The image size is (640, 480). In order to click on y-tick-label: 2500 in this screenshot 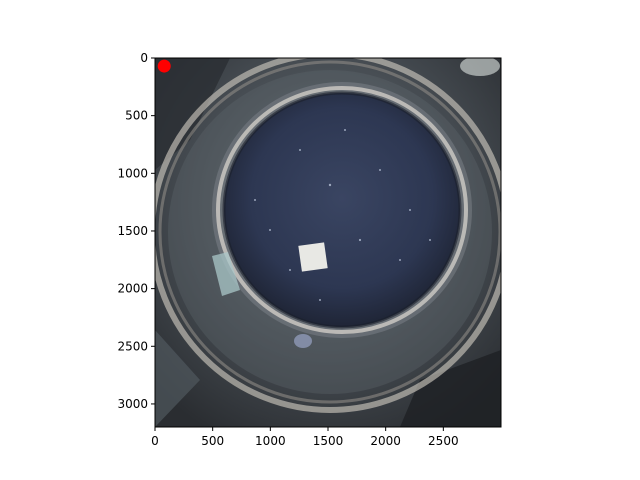, I will do `click(132, 346)`.